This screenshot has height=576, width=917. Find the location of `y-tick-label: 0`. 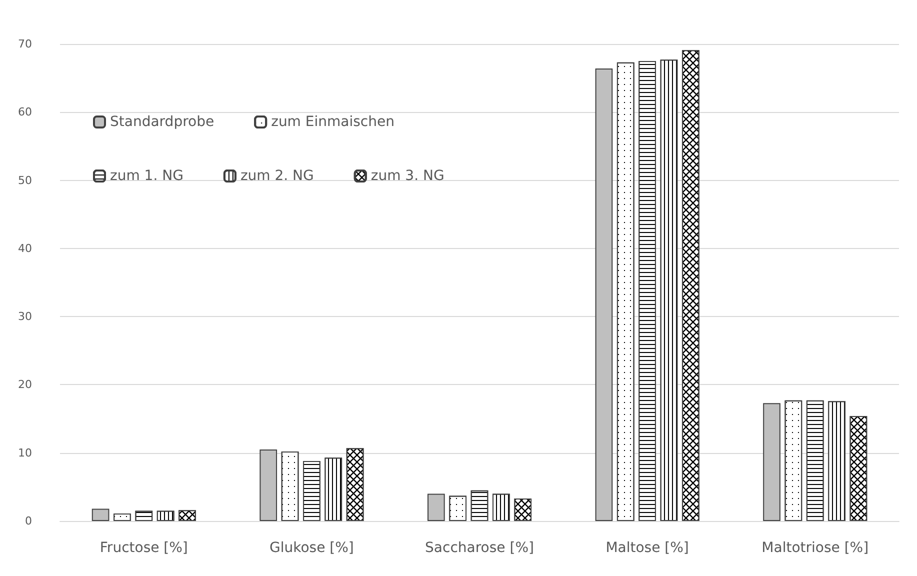

y-tick-label: 0 is located at coordinates (28, 521).